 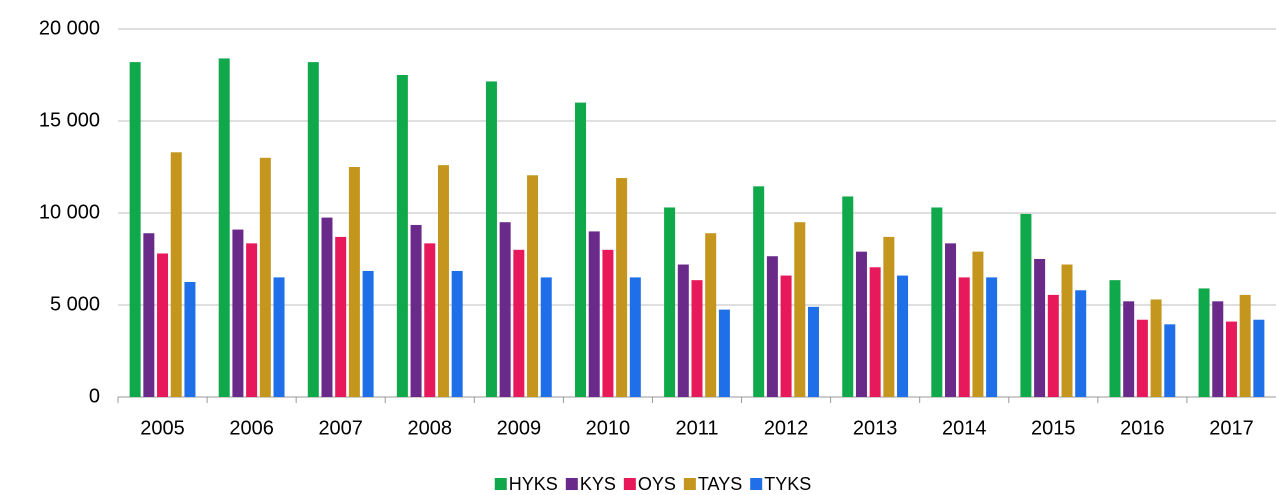 What do you see at coordinates (1142, 428) in the screenshot?
I see `x-tick-label: 2016` at bounding box center [1142, 428].